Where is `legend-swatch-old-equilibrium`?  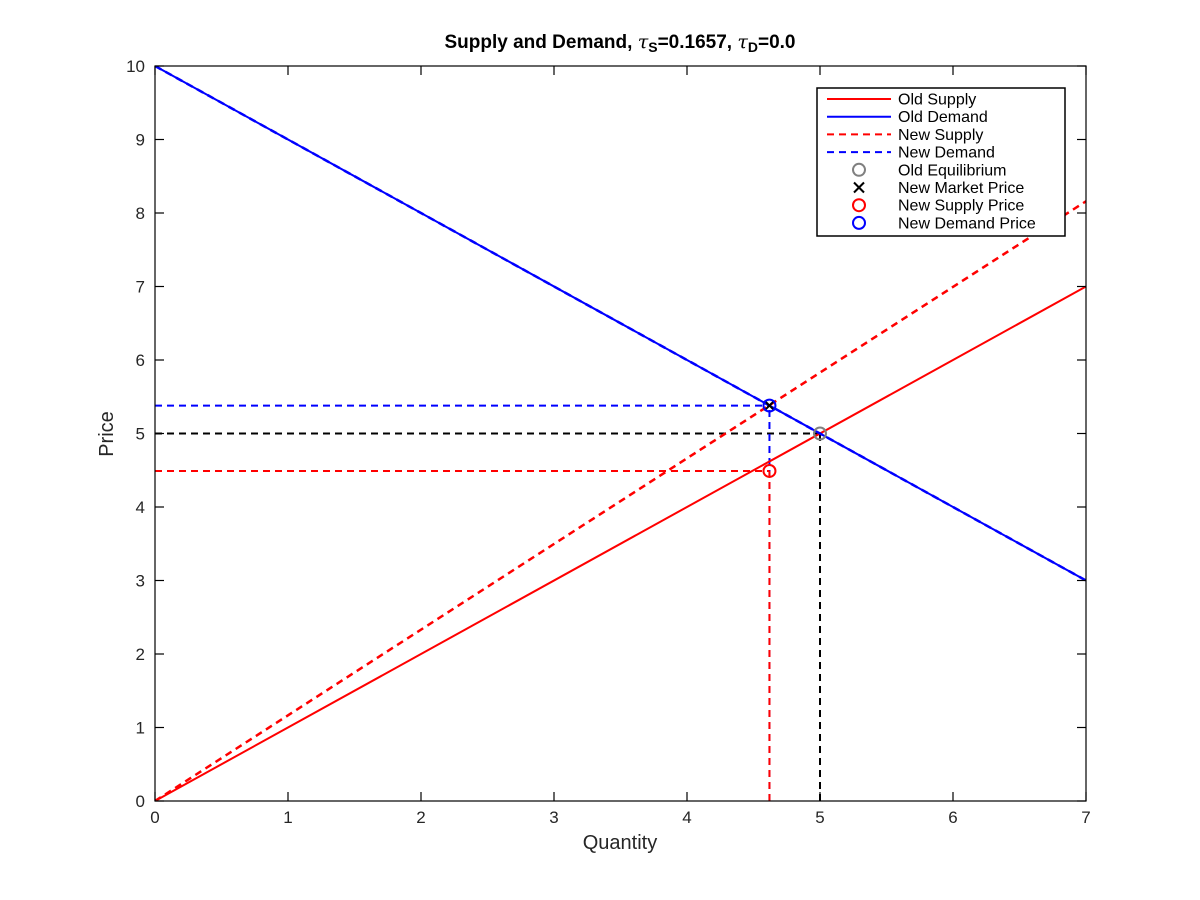
legend-swatch-old-equilibrium is located at coordinates (859, 169).